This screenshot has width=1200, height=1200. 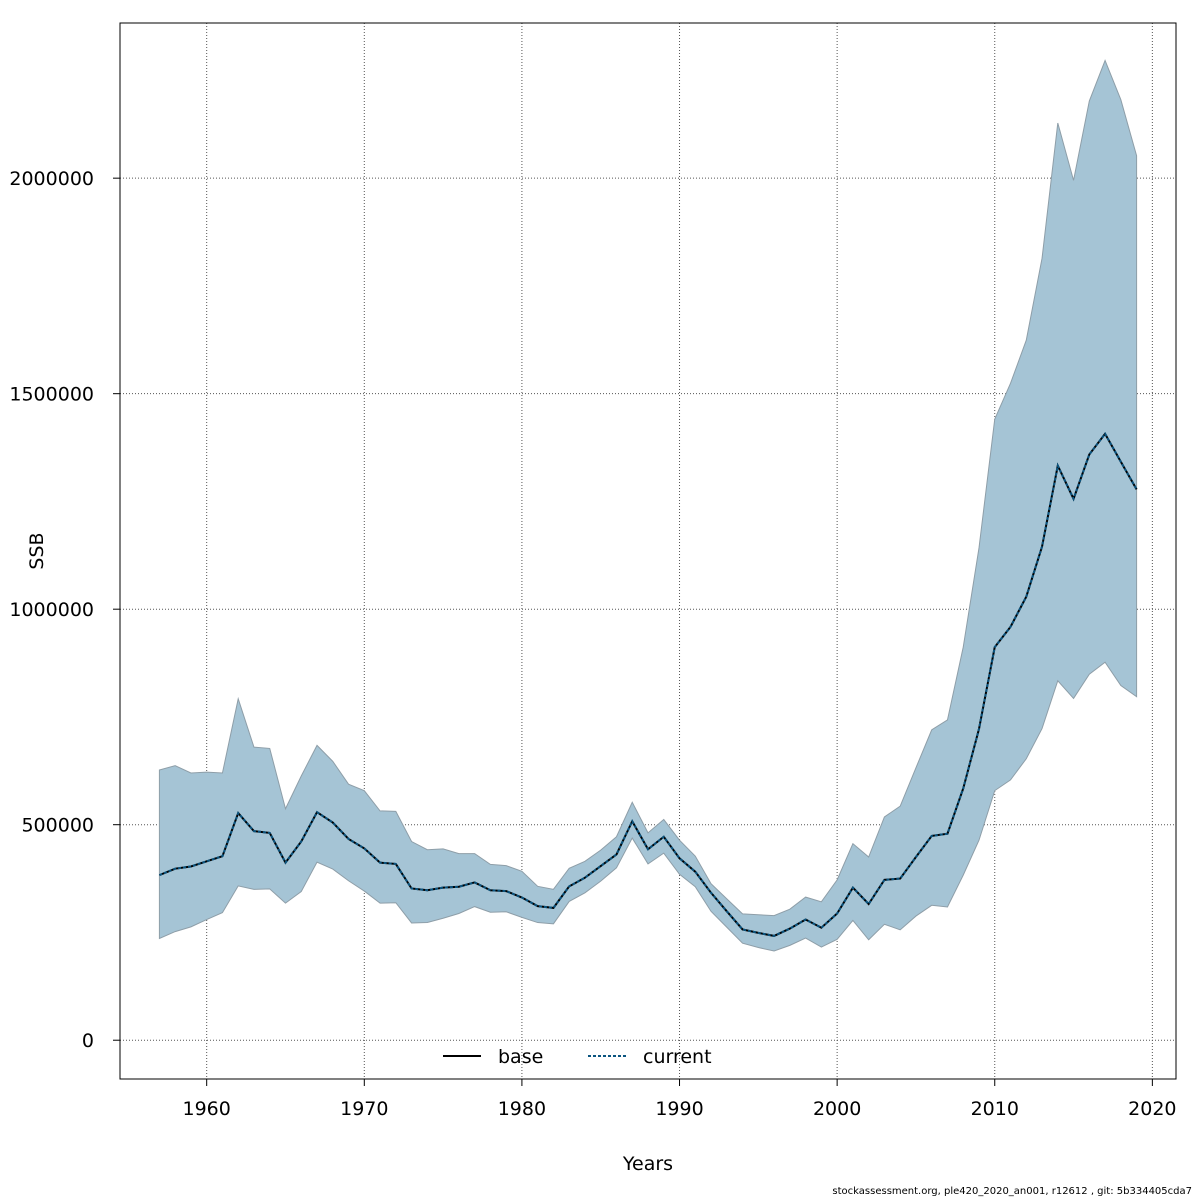 I want to click on y-tick-label: 2000000, so click(x=51, y=179).